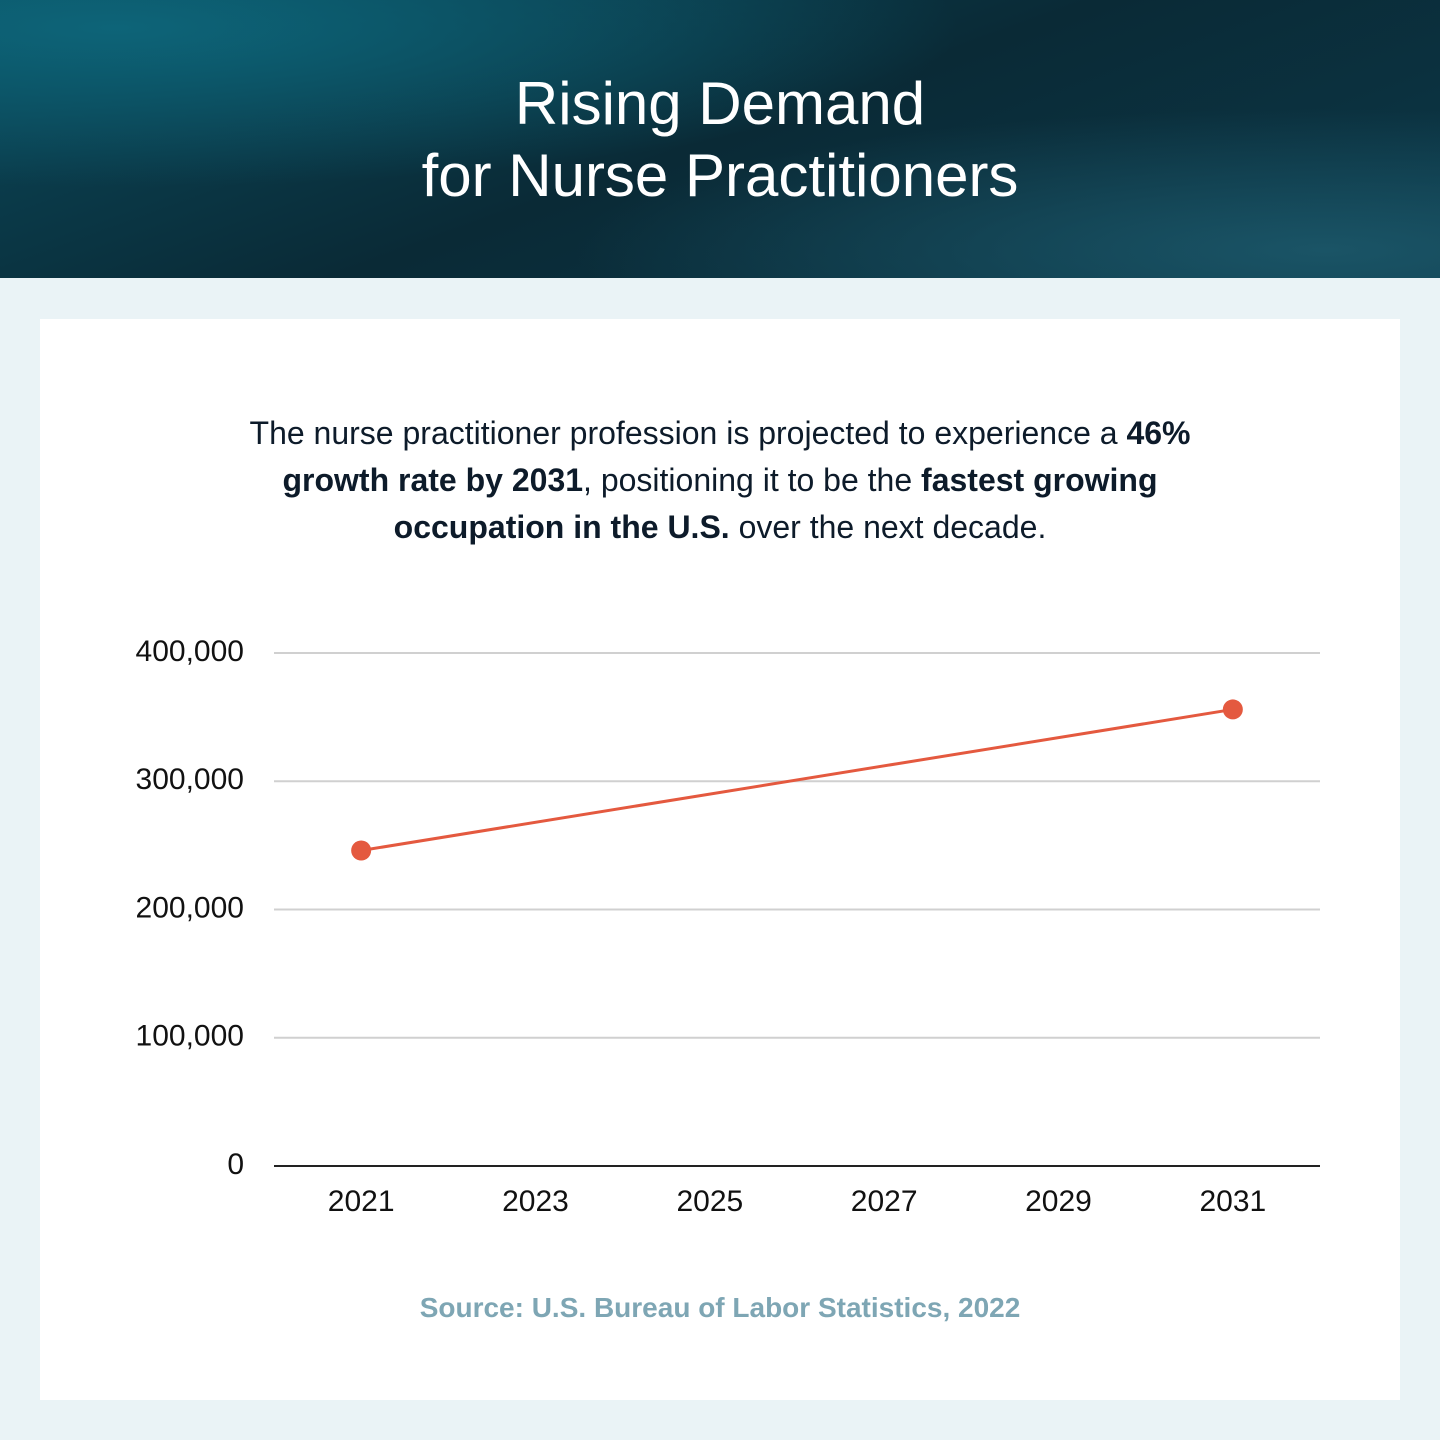  Describe the element at coordinates (235, 1164) in the screenshot. I see `y-tick-label: 0` at that location.